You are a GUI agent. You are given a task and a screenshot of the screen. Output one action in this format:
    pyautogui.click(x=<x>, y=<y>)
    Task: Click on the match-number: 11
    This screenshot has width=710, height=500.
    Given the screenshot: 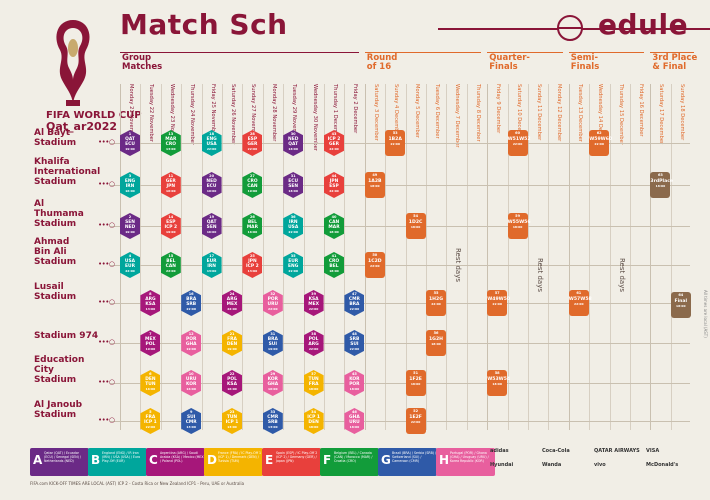 What is the action you would take?
    pyautogui.click(x=171, y=176)
    